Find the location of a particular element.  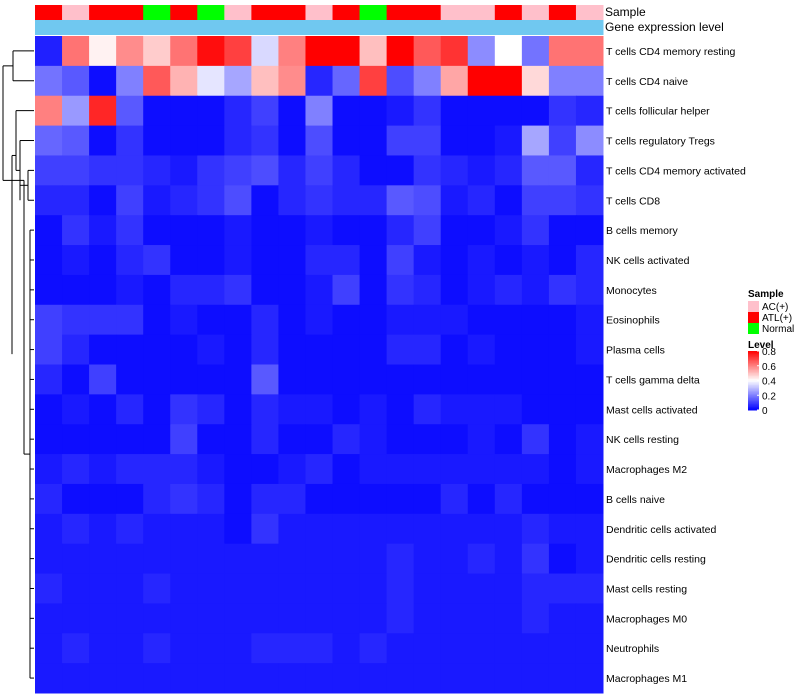

legend-sample-label: ATL(+) is located at coordinates (777, 318).